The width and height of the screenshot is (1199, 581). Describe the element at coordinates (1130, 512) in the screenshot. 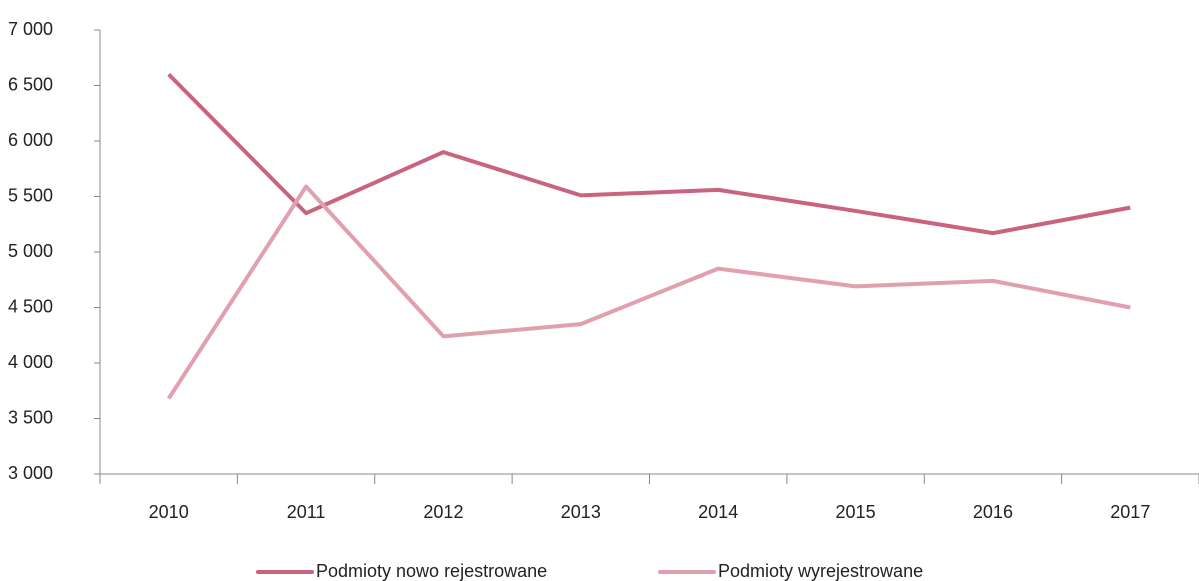

I see `x-tick-label: 2017` at that location.